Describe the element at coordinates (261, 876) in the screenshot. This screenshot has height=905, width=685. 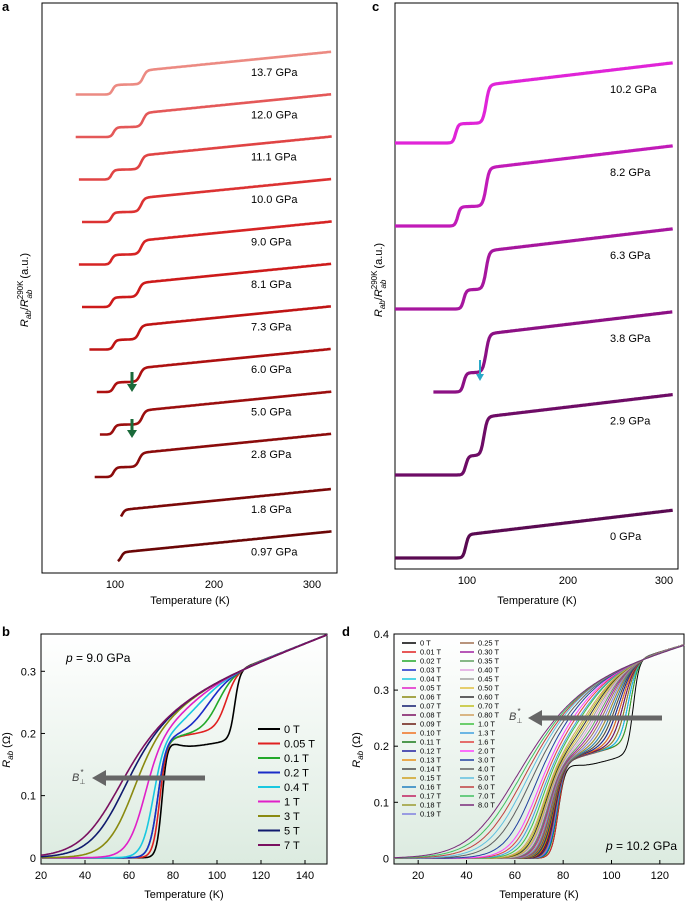
I see `x-tick-label: 120` at that location.